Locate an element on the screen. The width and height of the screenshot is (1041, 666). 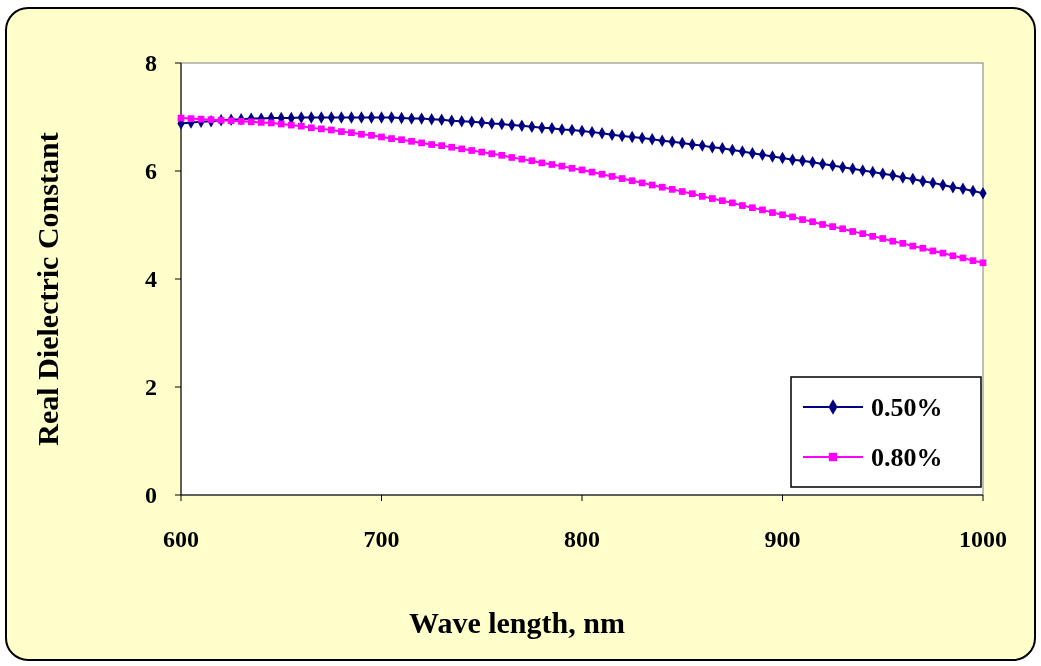
y-tick-label: 8 is located at coordinates (151, 63).